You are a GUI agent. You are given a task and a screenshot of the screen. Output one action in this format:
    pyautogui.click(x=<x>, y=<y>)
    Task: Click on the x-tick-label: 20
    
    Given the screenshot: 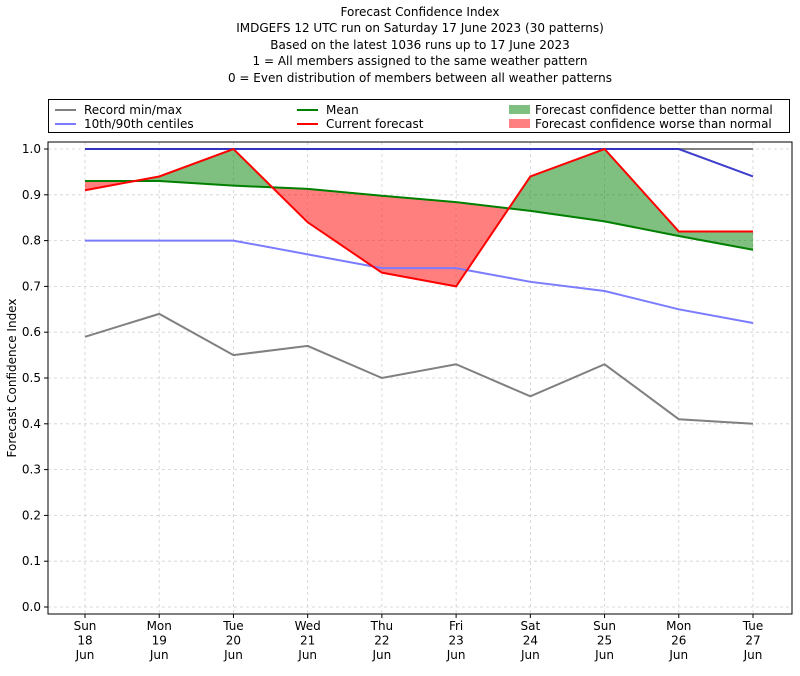 What is the action you would take?
    pyautogui.click(x=233, y=641)
    